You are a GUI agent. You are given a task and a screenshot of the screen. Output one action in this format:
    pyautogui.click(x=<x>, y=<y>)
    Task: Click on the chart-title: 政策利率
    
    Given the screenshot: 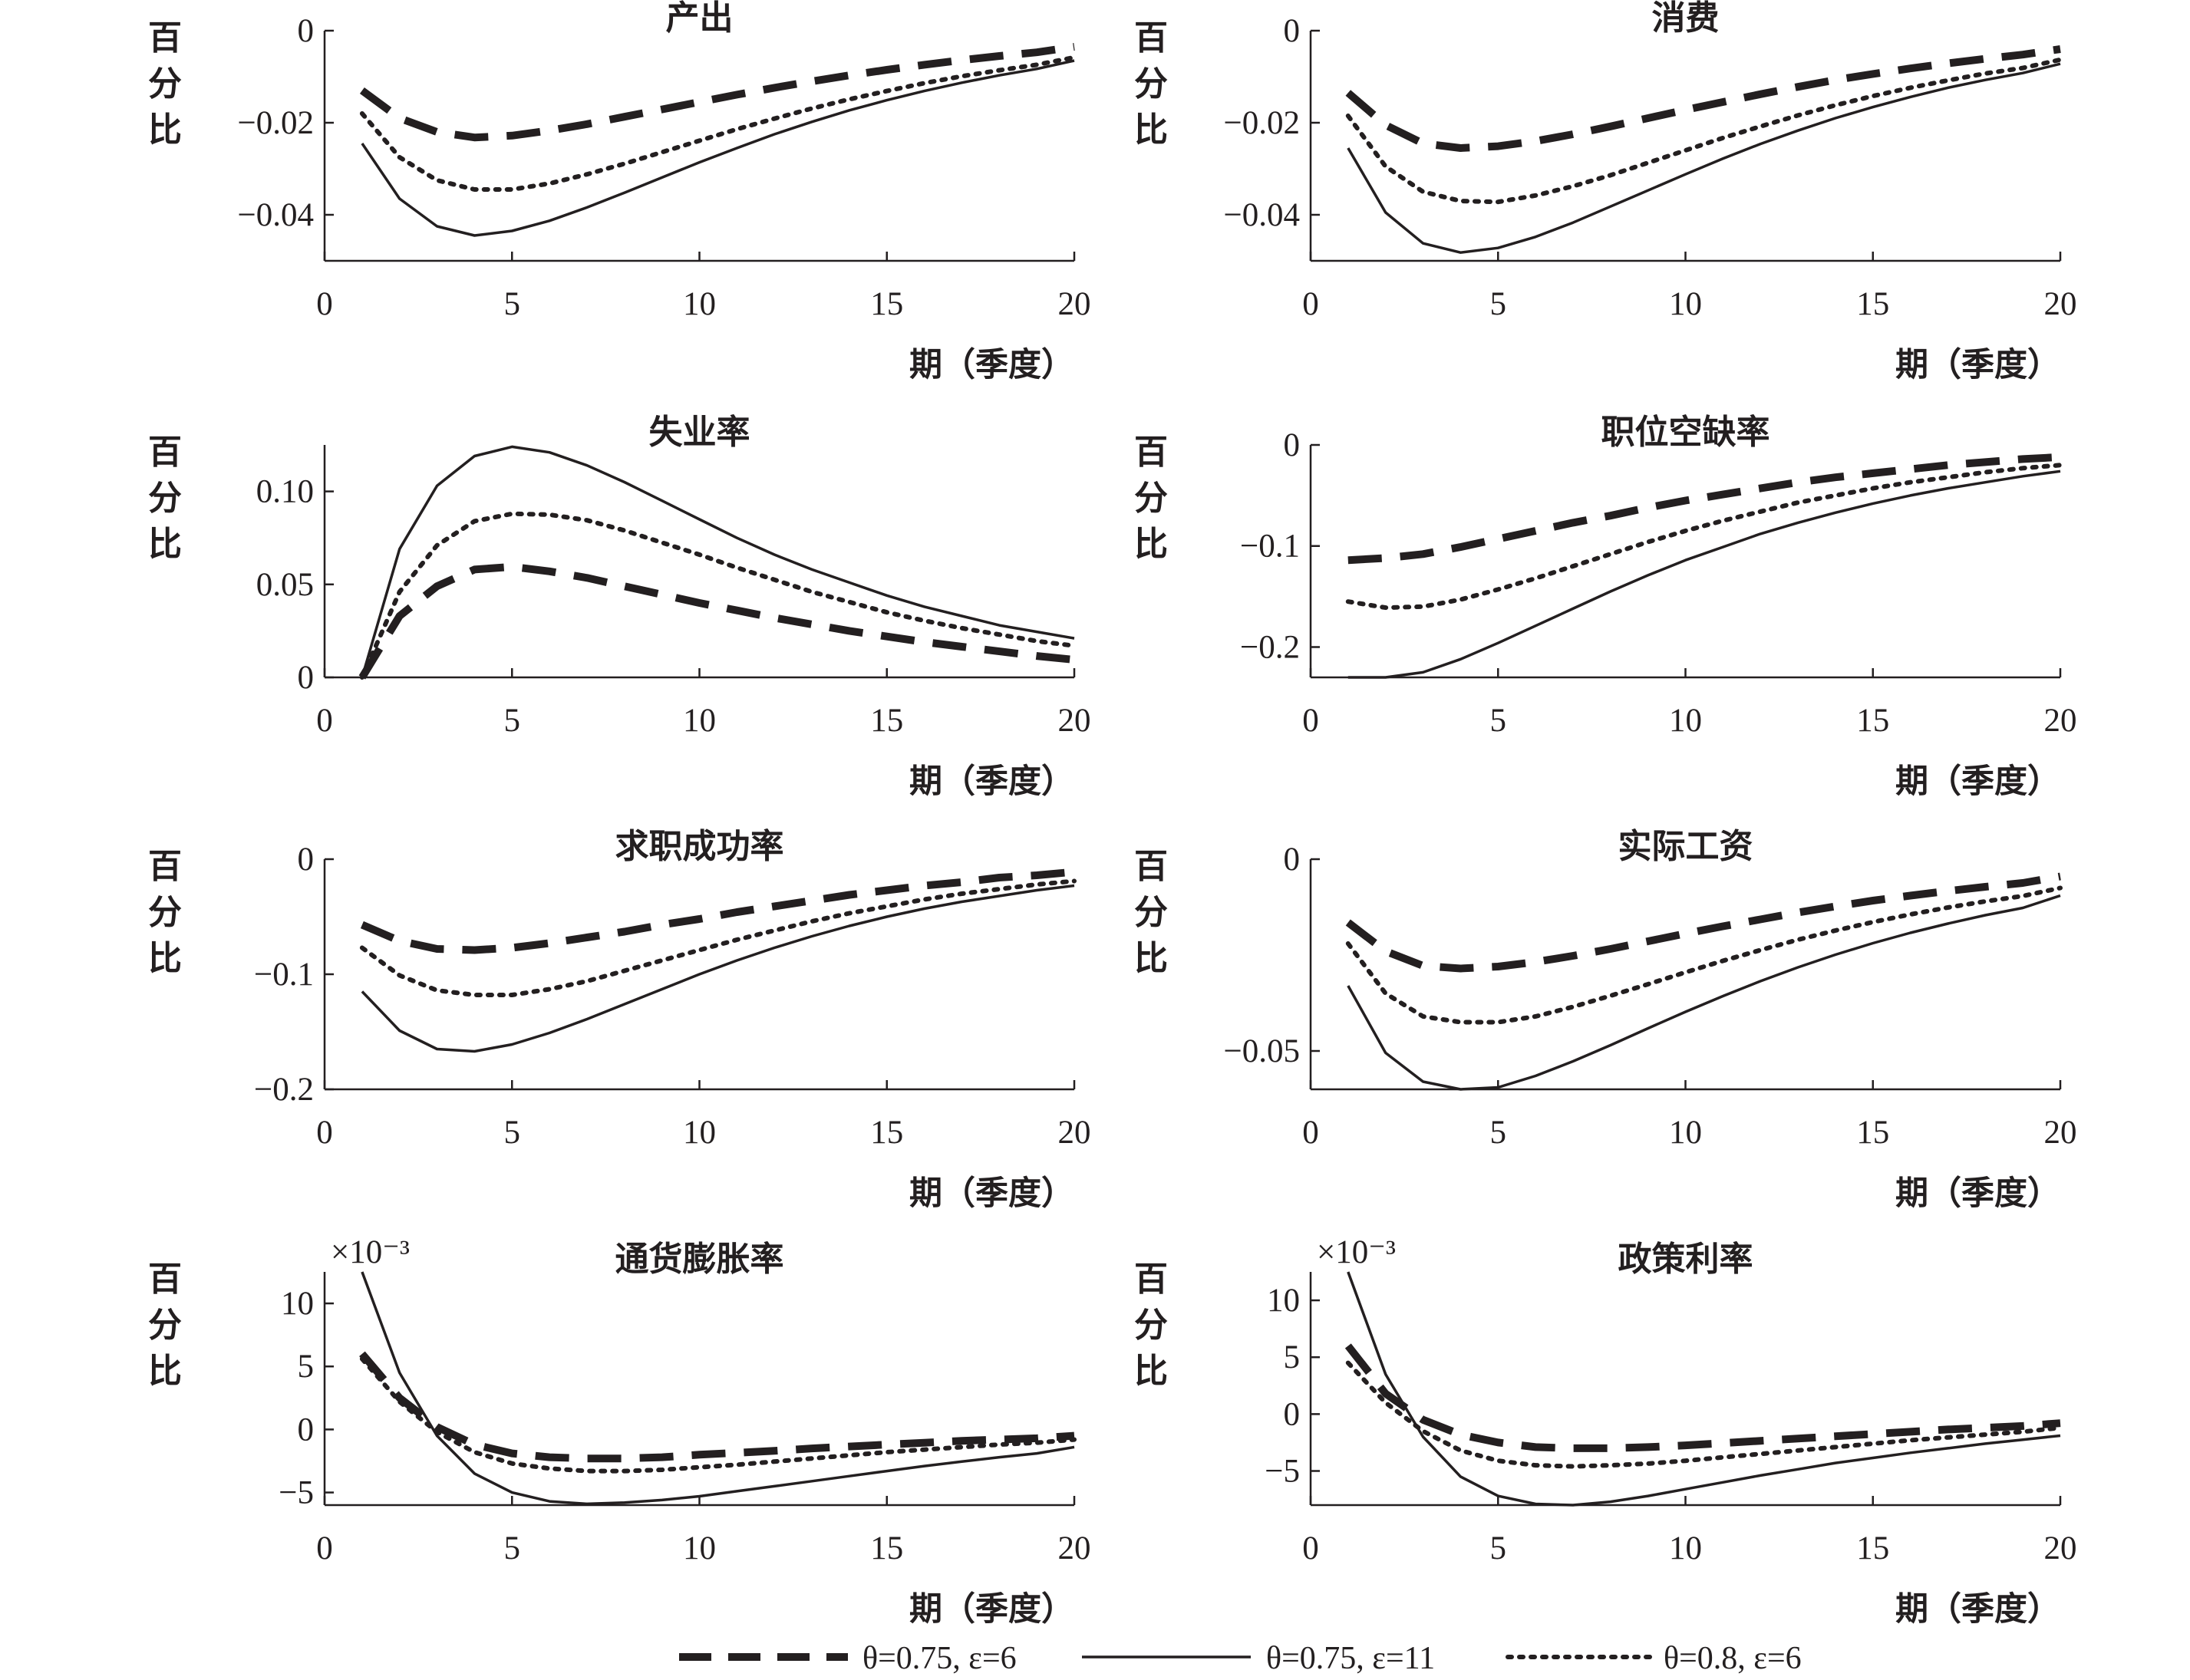 What is the action you would take?
    pyautogui.click(x=1685, y=1259)
    